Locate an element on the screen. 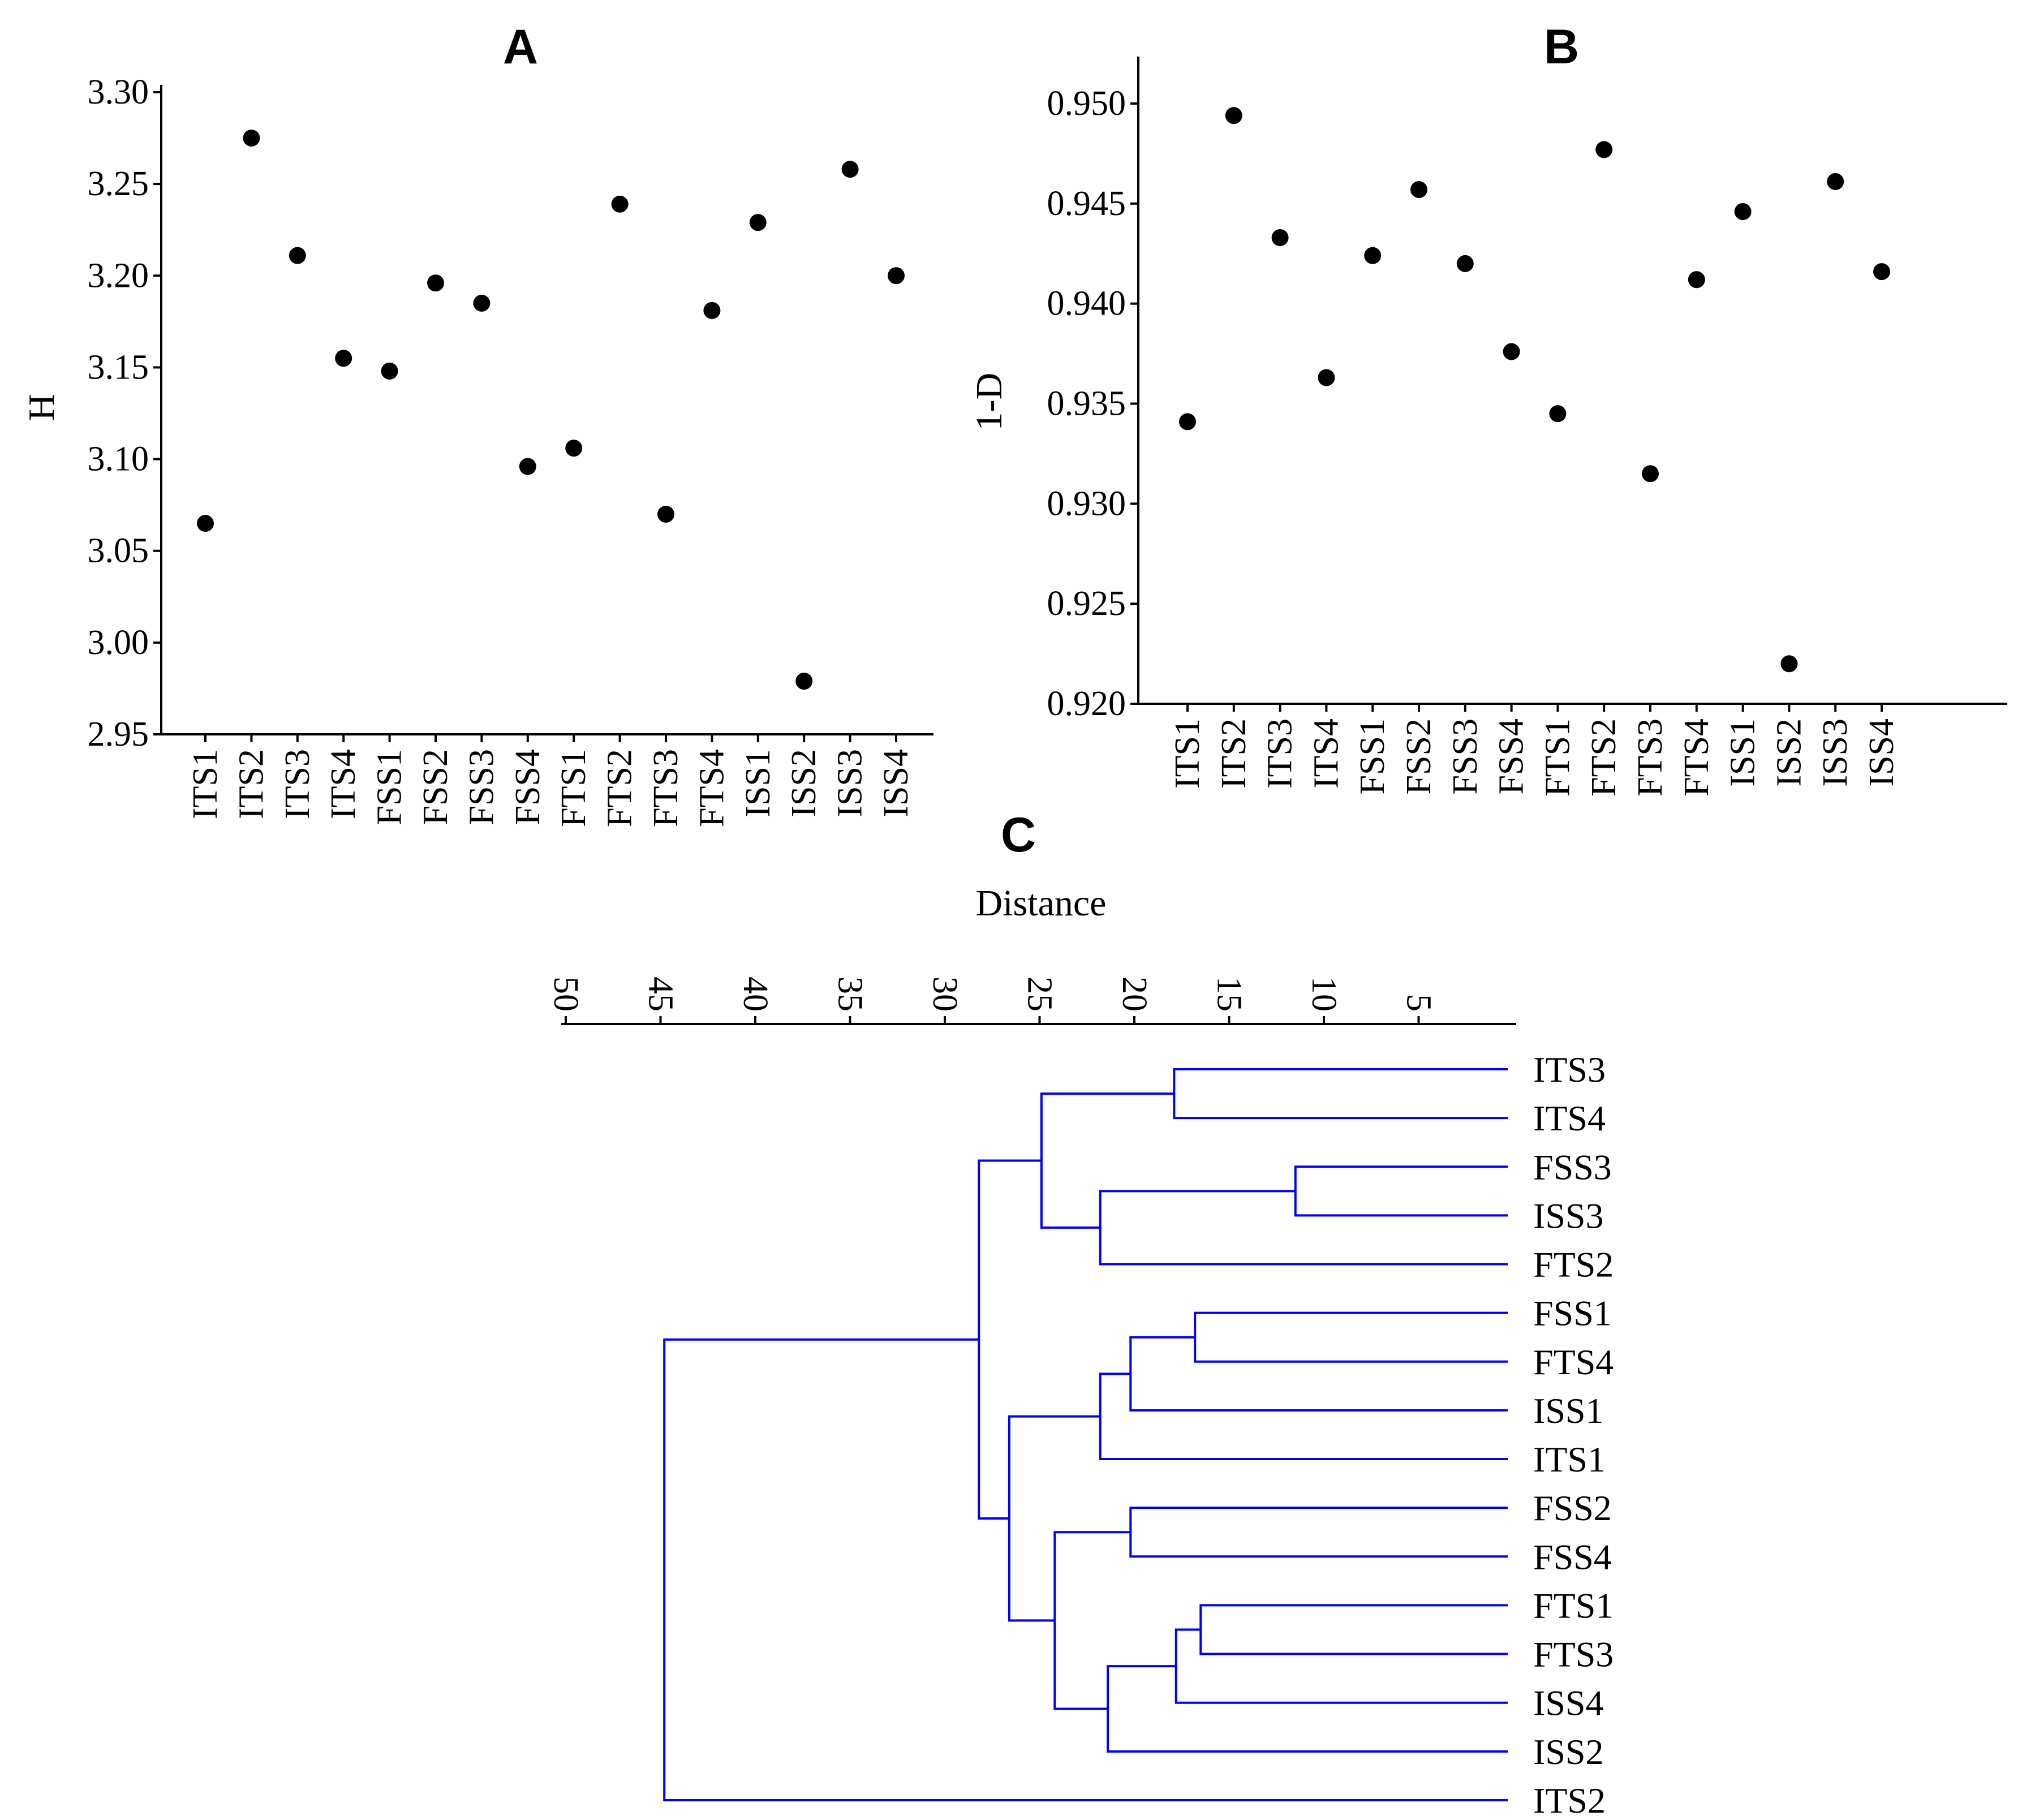  panel-c-title: C is located at coordinates (1018, 835).